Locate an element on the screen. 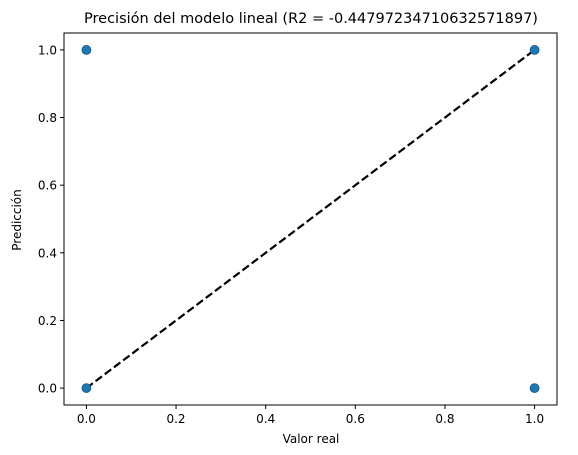 The height and width of the screenshot is (455, 578). x-tick-label: 0.6 is located at coordinates (355, 419).